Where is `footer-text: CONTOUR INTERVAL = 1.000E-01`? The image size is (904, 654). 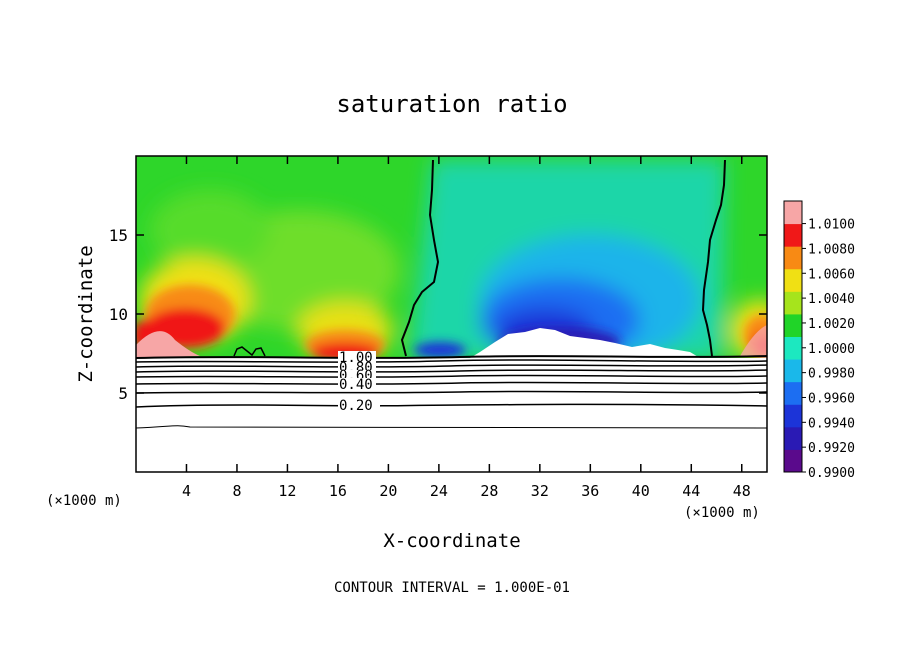
footer-text: CONTOUR INTERVAL = 1.000E-01 is located at coordinates (452, 588).